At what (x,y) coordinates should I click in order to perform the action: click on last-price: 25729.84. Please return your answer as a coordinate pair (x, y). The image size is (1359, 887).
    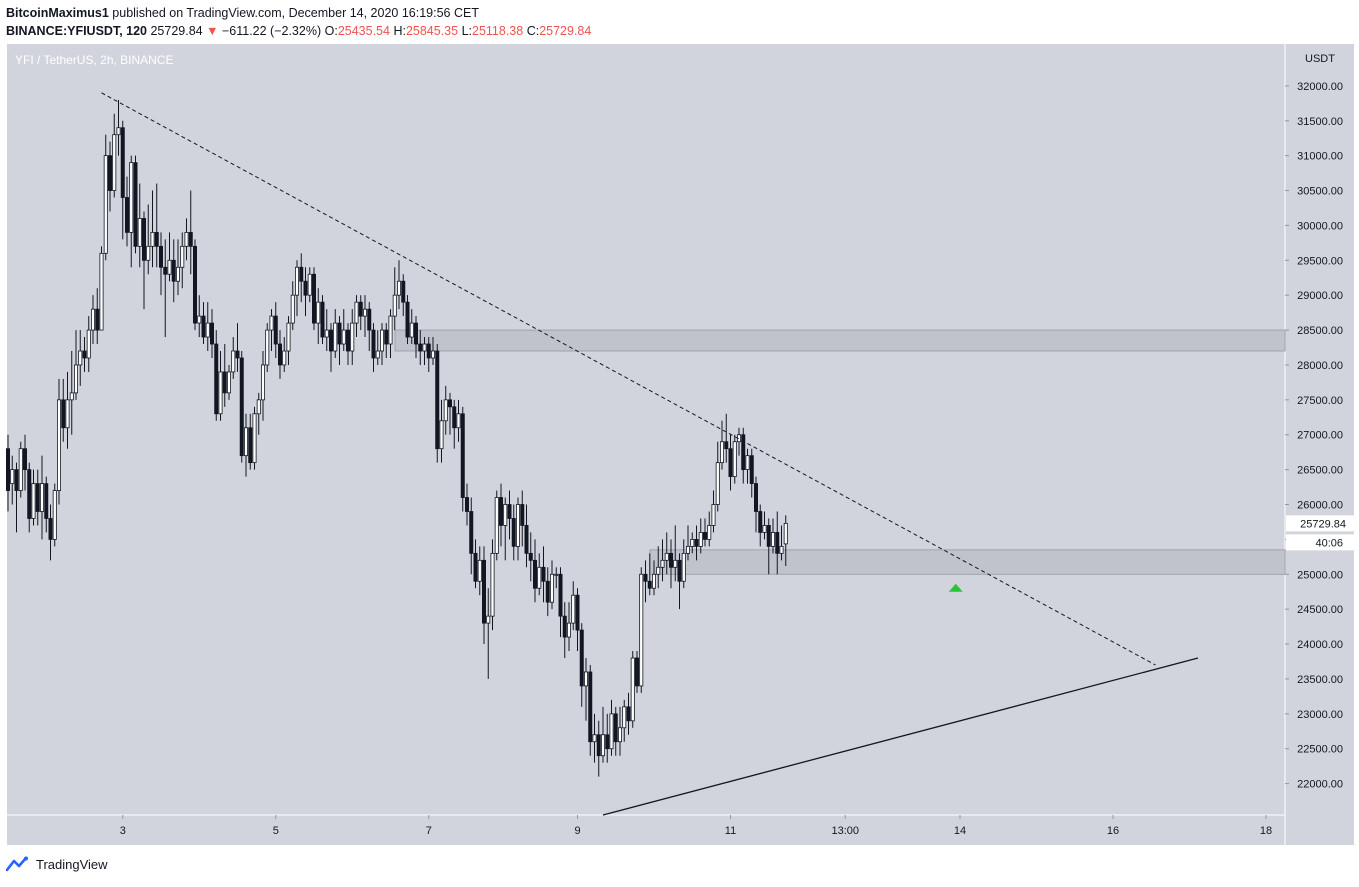
    Looking at the image, I should click on (176, 31).